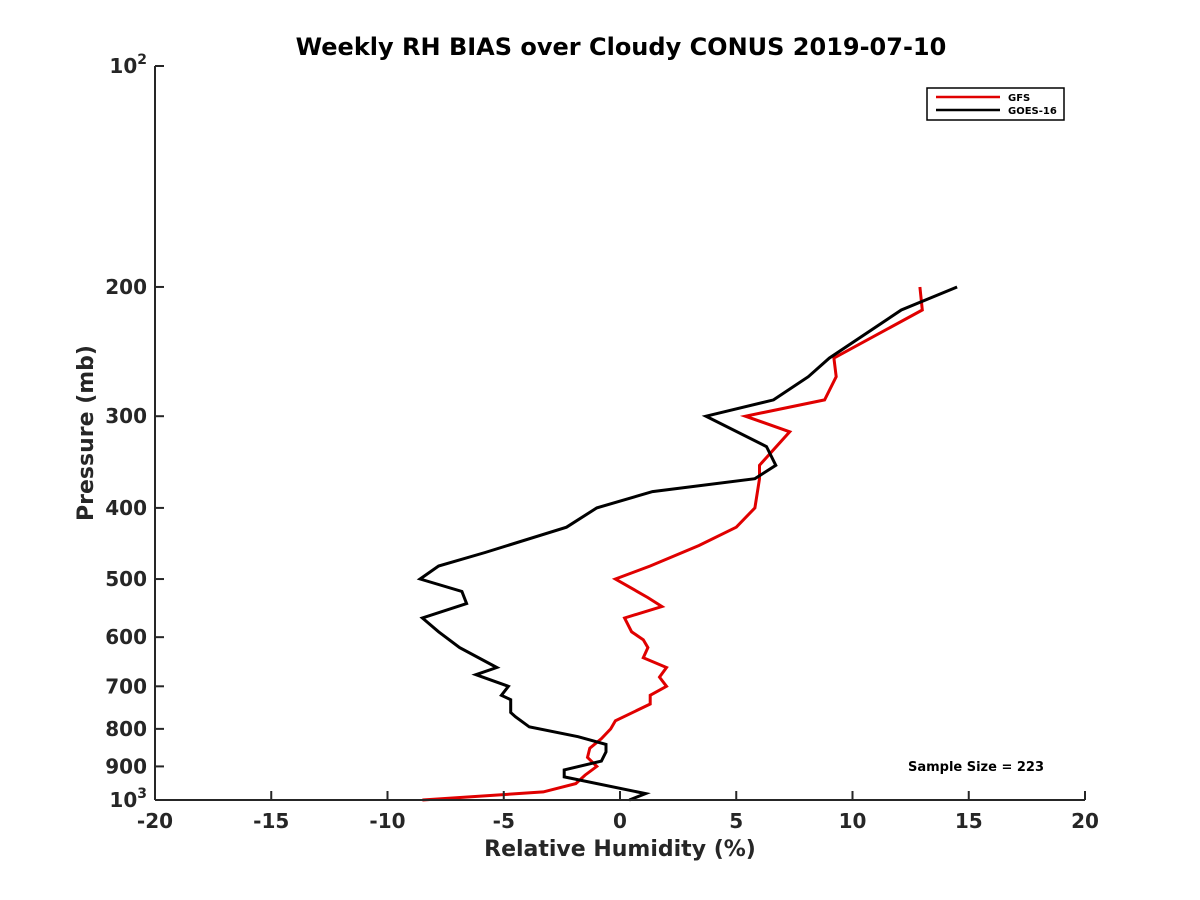  Describe the element at coordinates (86, 433) in the screenshot. I see `y-axis-label: Pressure (mb)` at that location.